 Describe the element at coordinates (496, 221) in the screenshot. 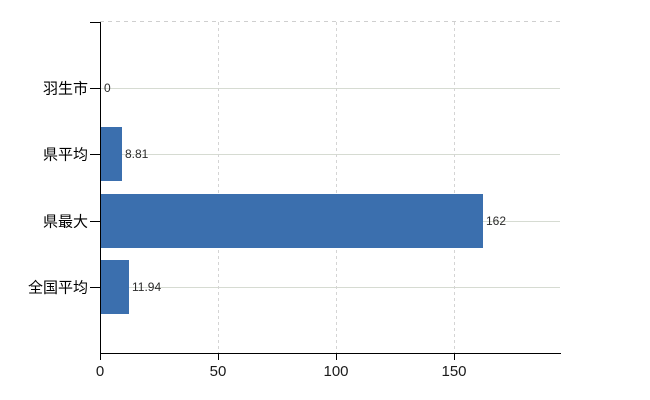

I see `value-label: 162` at that location.